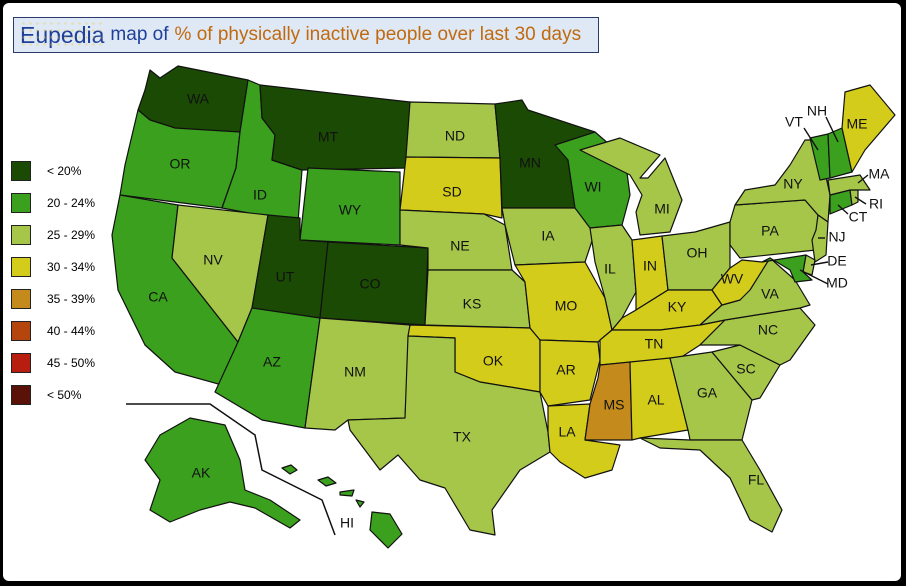 The image size is (906, 586). Describe the element at coordinates (858, 217) in the screenshot. I see `state-label-ct: CT` at that location.